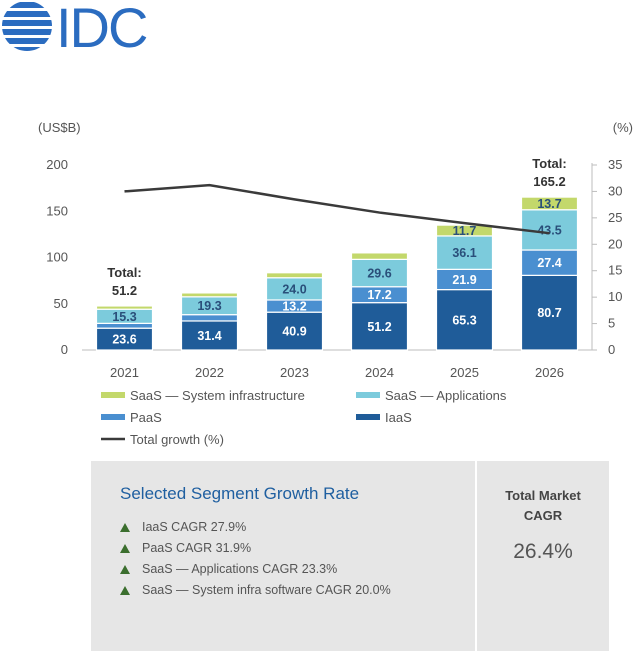  I want to click on y-right-tick-label: 10, so click(615, 296).